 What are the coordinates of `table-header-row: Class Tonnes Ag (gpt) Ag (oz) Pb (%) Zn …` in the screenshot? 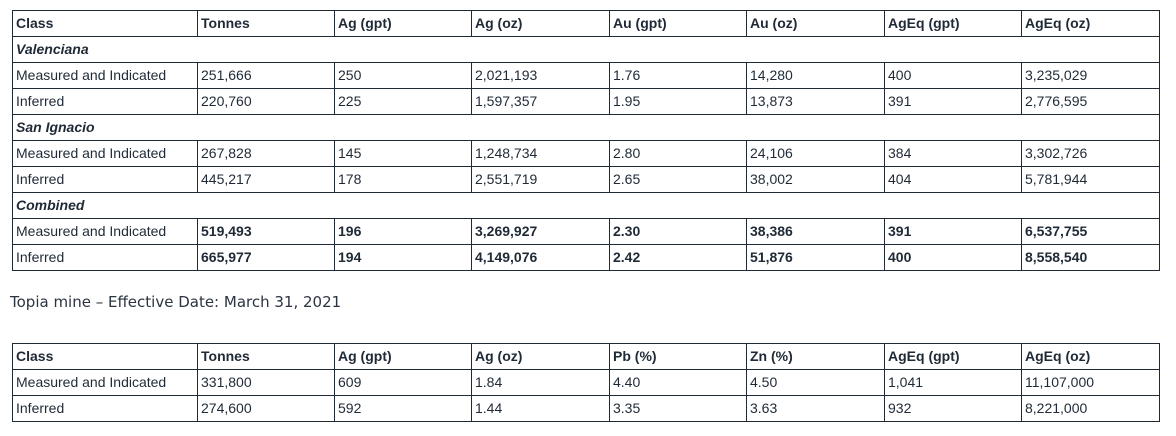 It's located at (586, 356).